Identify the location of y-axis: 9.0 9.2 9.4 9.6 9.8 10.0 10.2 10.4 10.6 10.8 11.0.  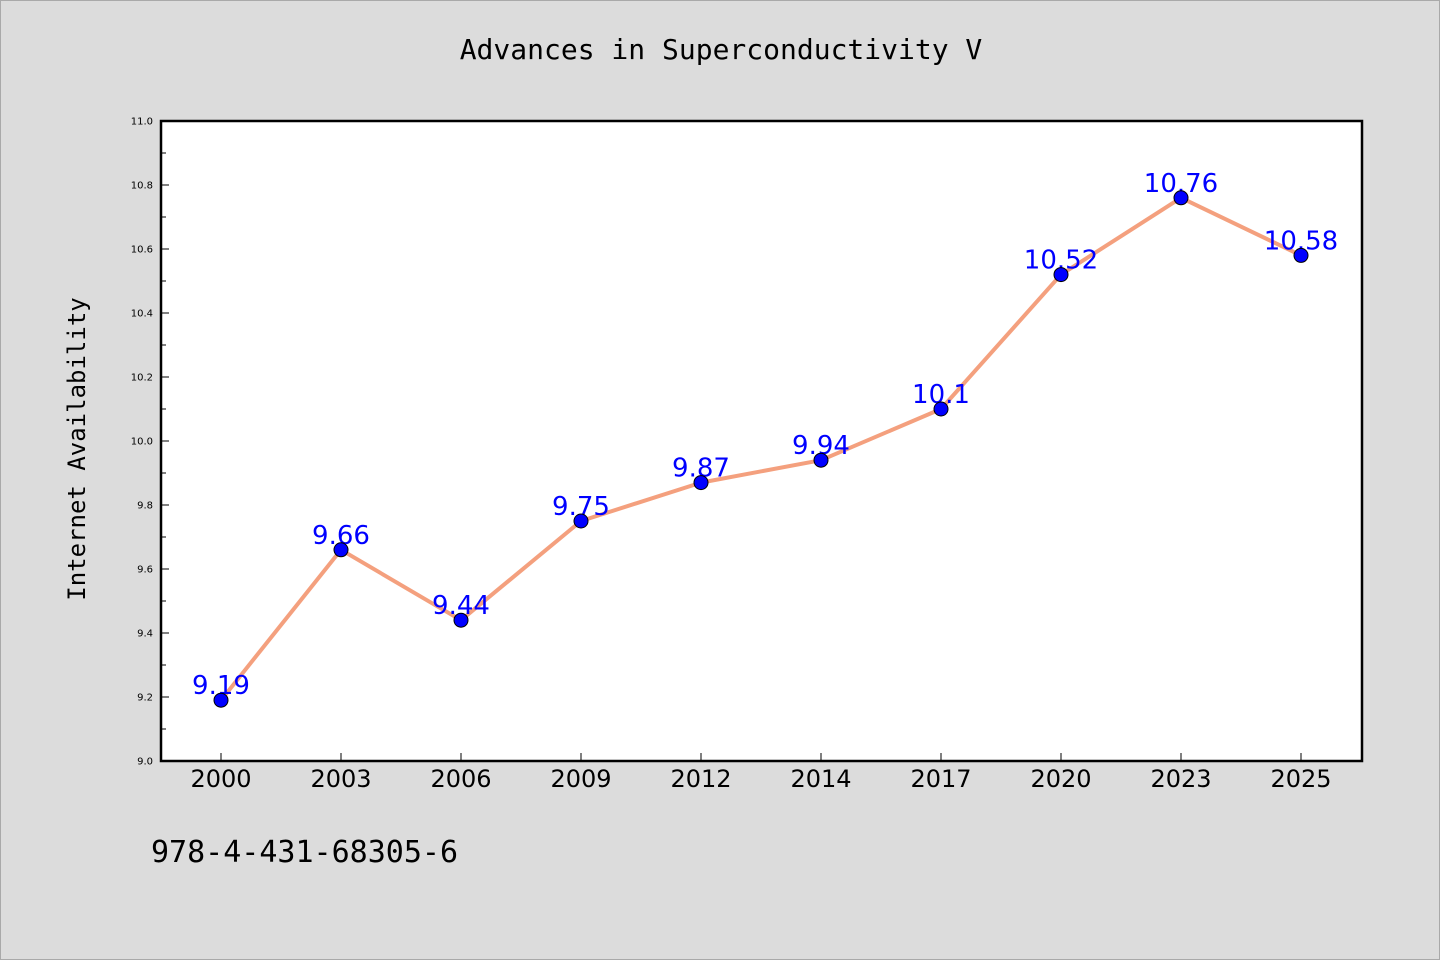
(150, 442).